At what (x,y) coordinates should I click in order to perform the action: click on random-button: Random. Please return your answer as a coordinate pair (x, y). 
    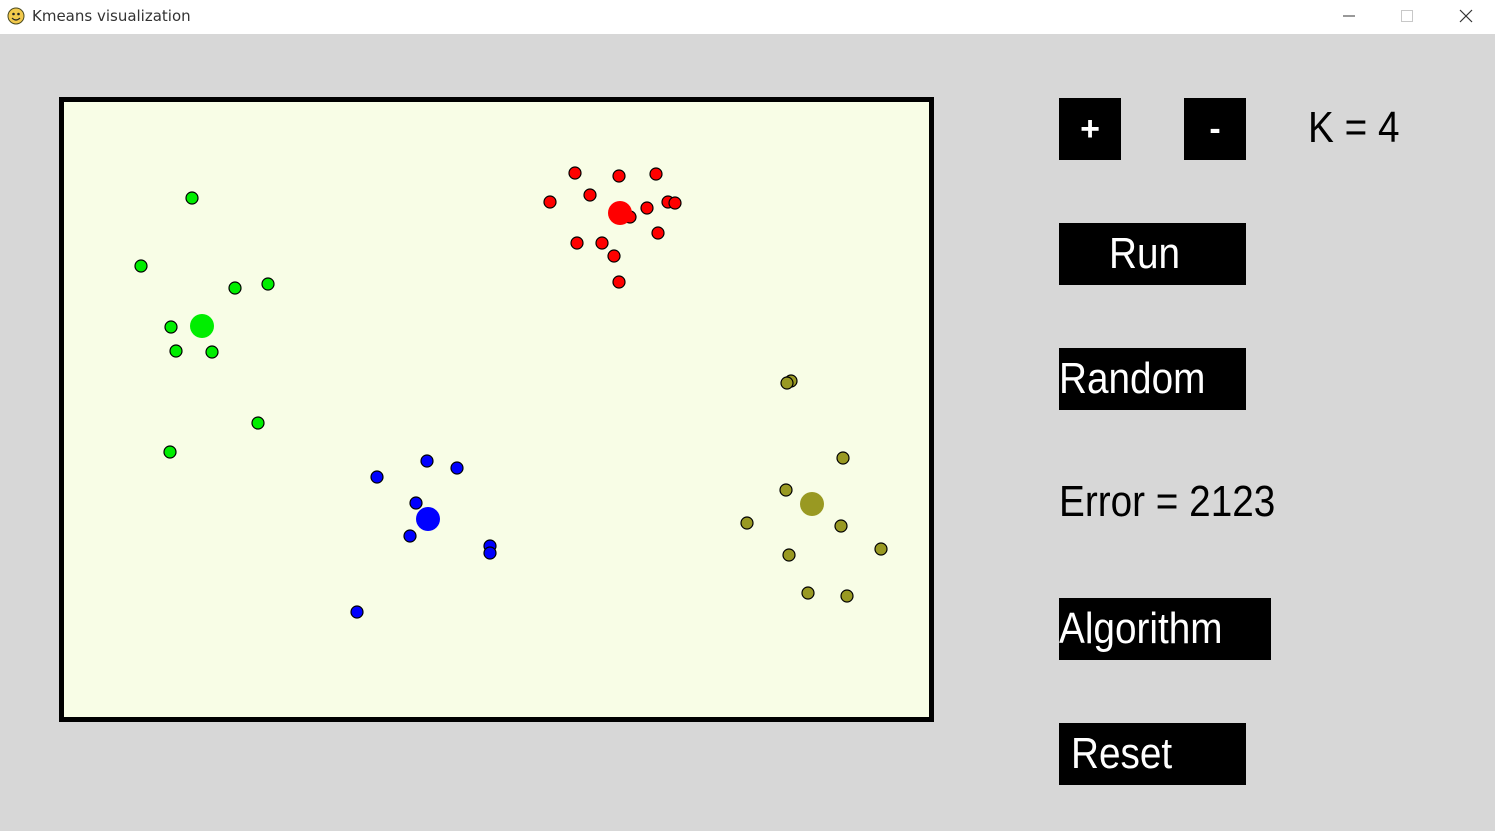
    Looking at the image, I should click on (1152, 379).